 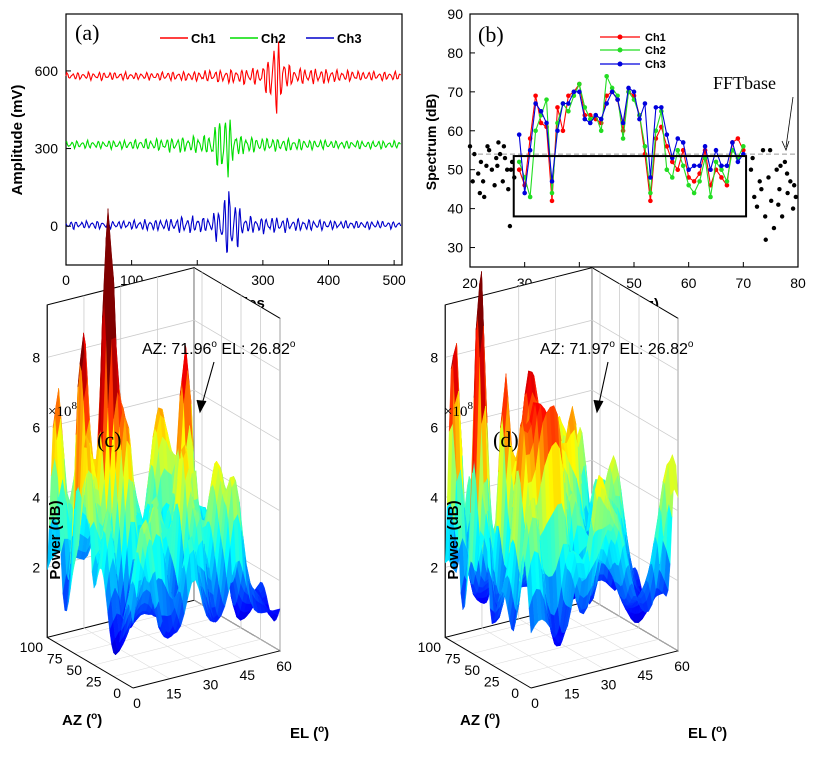 I want to click on panel-b-ytick-label: 80, so click(x=455, y=53).